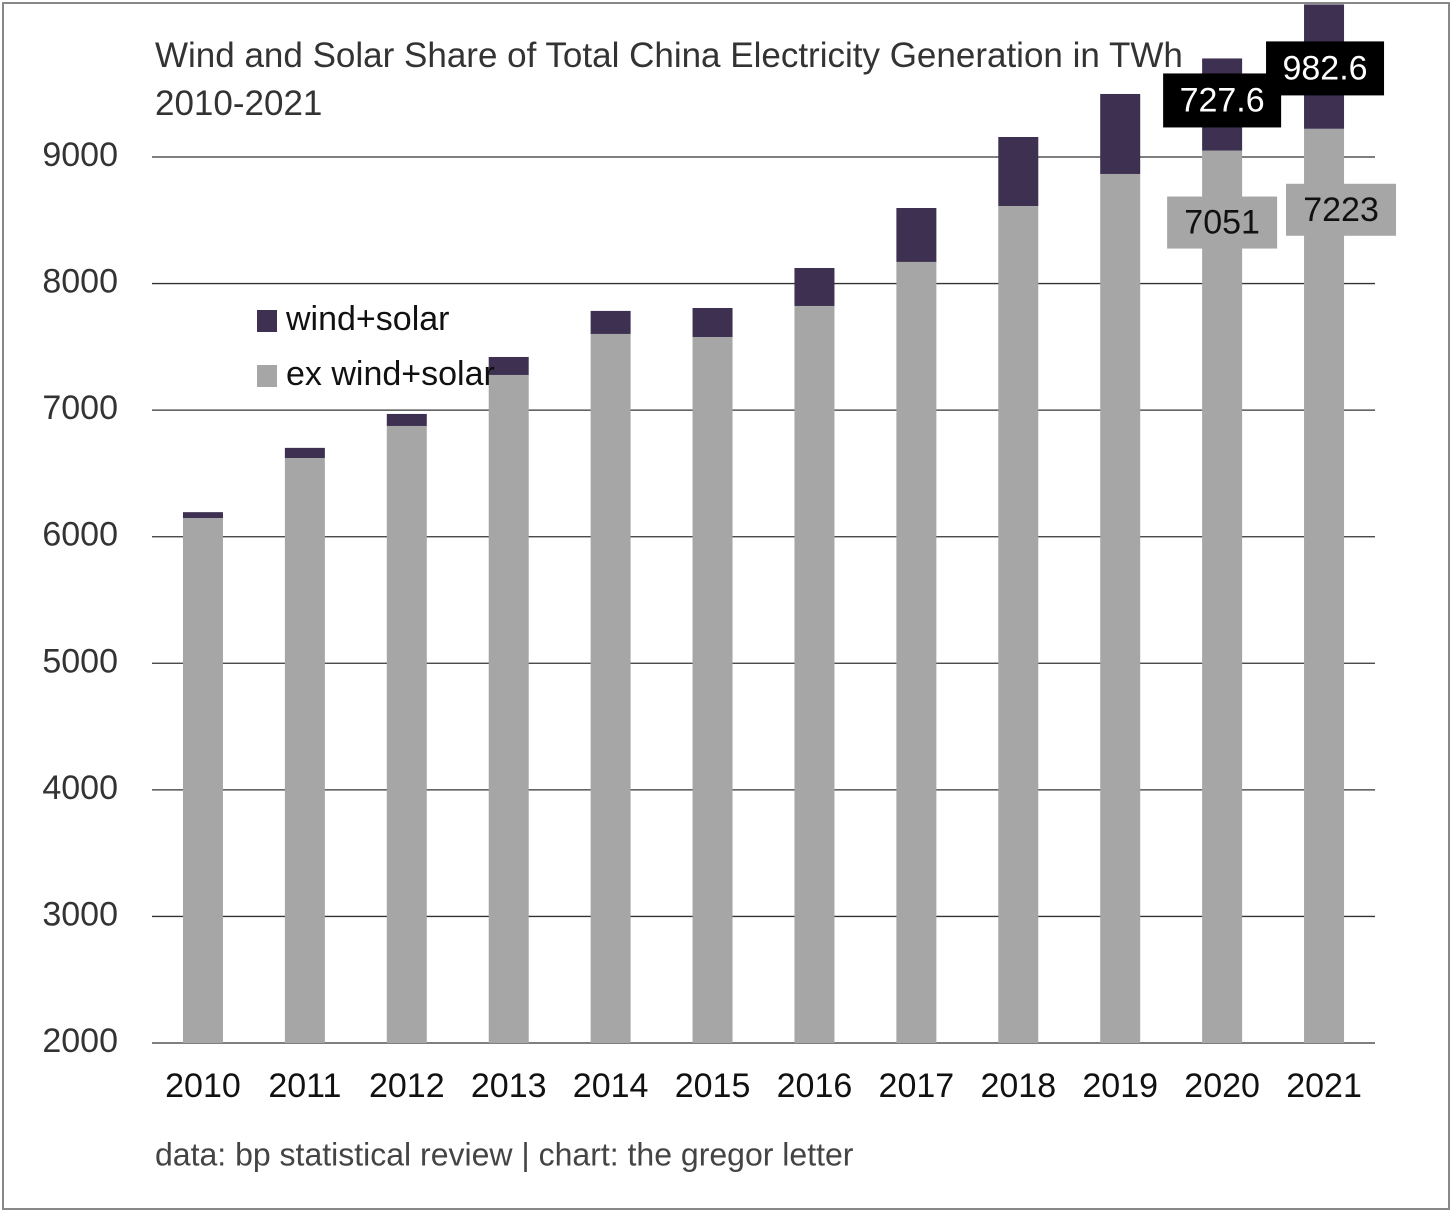 The height and width of the screenshot is (1215, 1456). Describe the element at coordinates (815, 1086) in the screenshot. I see `x-tick-label: 2016` at that location.